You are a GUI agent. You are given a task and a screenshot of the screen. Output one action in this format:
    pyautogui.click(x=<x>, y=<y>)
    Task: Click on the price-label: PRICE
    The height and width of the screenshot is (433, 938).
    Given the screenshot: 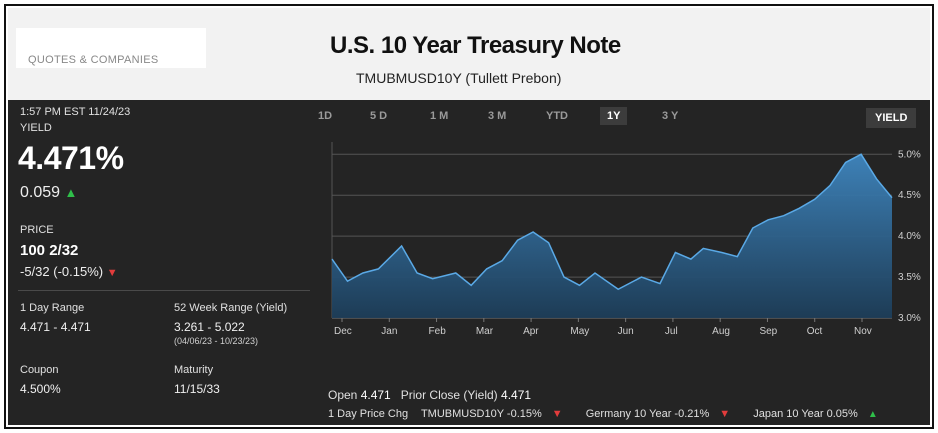 What is the action you would take?
    pyautogui.click(x=37, y=230)
    